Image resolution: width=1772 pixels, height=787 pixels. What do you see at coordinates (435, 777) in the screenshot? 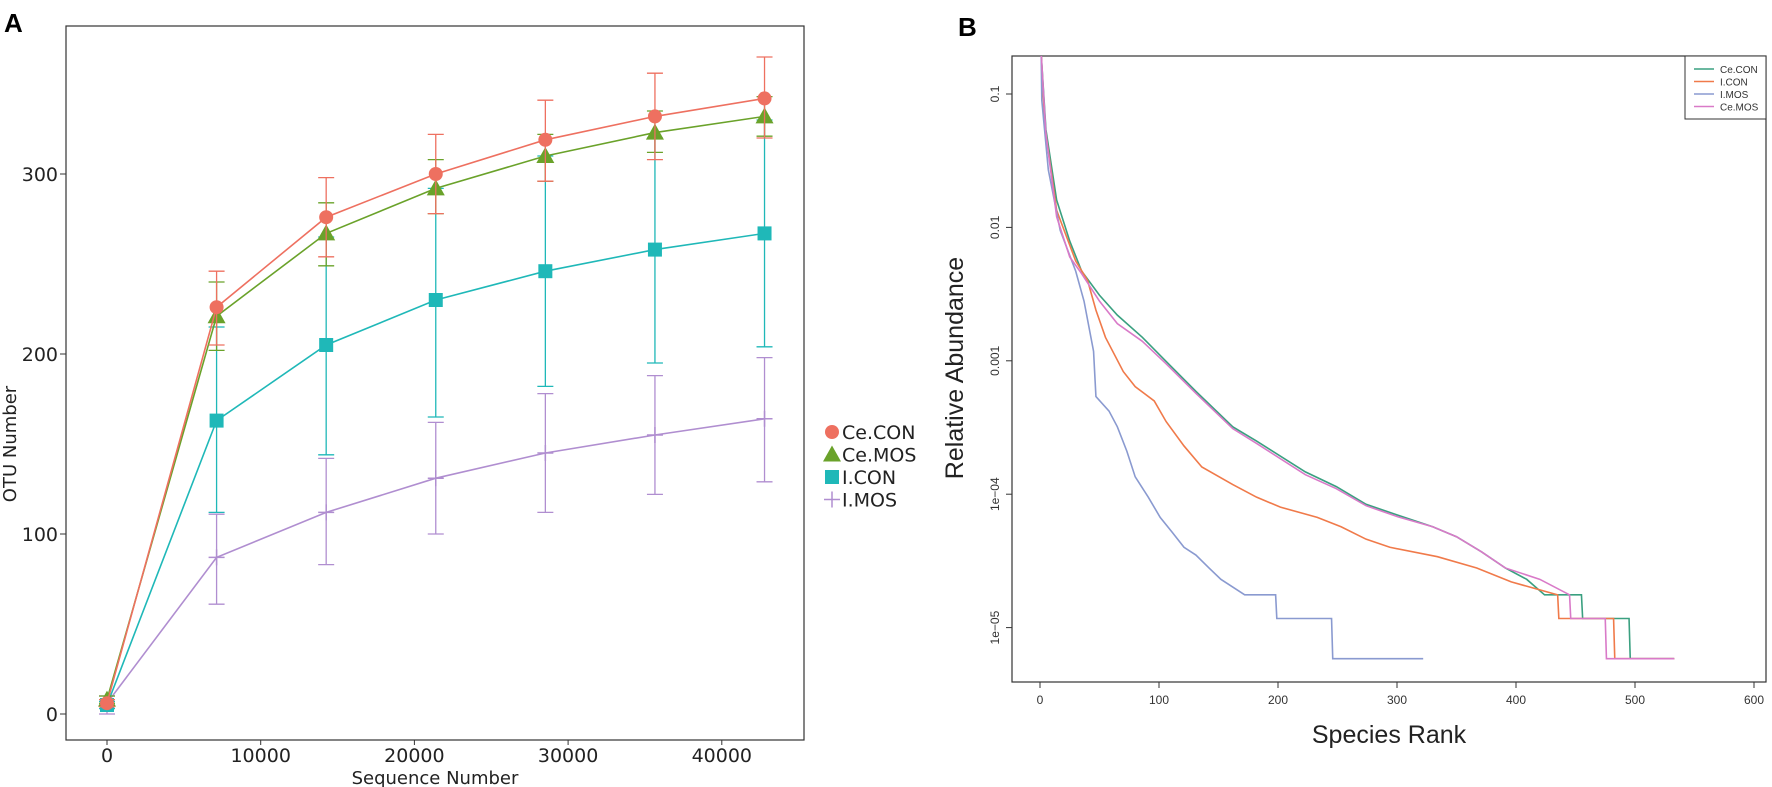
I see `x-axis-label-a: Sequence Number` at bounding box center [435, 777].